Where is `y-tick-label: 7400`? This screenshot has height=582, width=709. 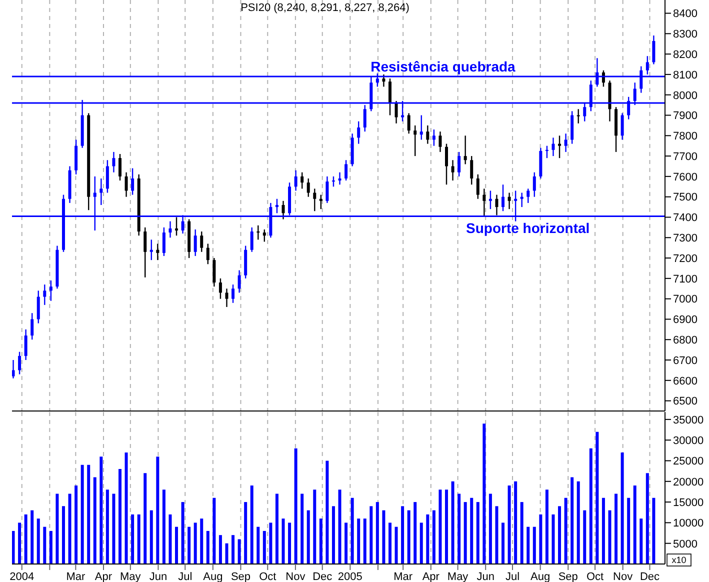 y-tick-label: 7400 is located at coordinates (685, 218).